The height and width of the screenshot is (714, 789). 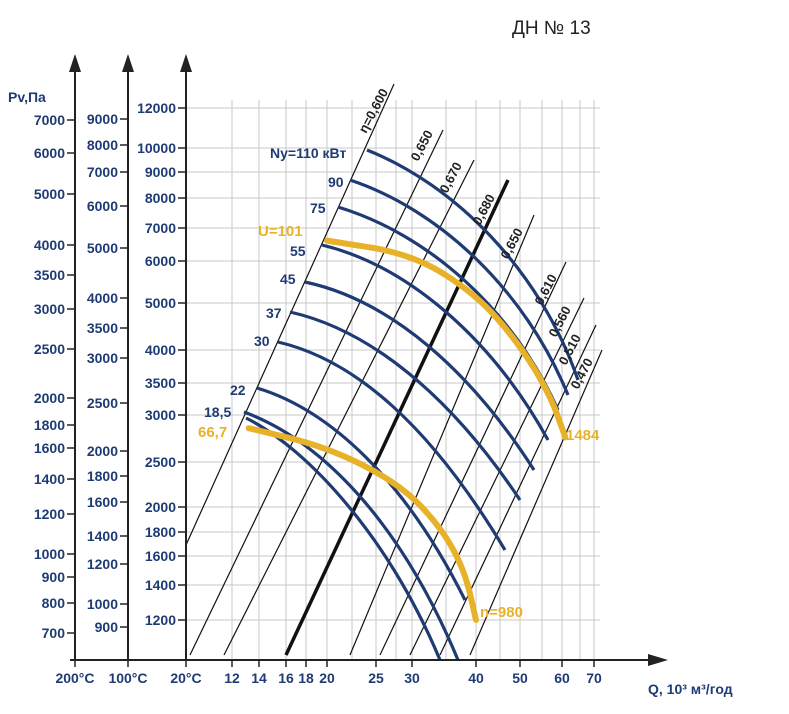 What do you see at coordinates (373, 110) in the screenshot?
I see `efficiency-label: η=0,600` at bounding box center [373, 110].